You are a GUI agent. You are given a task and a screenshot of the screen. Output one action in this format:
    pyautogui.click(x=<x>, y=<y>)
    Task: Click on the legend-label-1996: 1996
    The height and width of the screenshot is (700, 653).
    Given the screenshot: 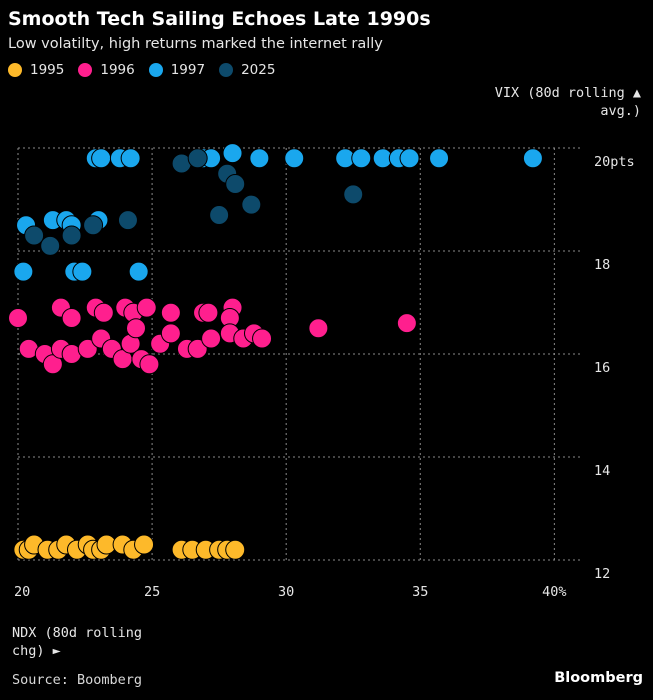 What is the action you would take?
    pyautogui.click(x=117, y=70)
    